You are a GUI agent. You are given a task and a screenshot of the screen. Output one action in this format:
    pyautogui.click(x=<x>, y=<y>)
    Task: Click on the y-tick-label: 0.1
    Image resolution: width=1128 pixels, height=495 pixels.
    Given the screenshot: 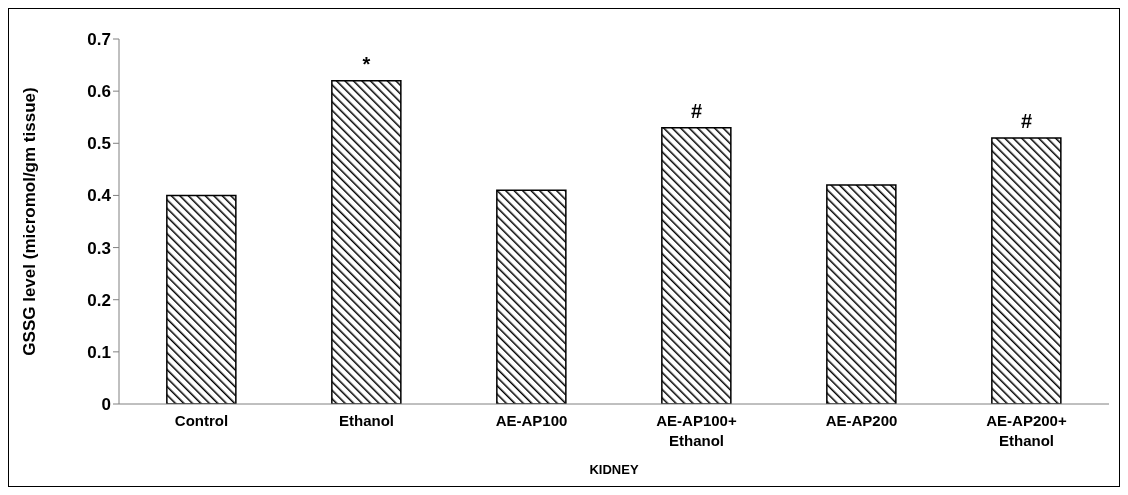 What is the action you would take?
    pyautogui.click(x=99, y=352)
    